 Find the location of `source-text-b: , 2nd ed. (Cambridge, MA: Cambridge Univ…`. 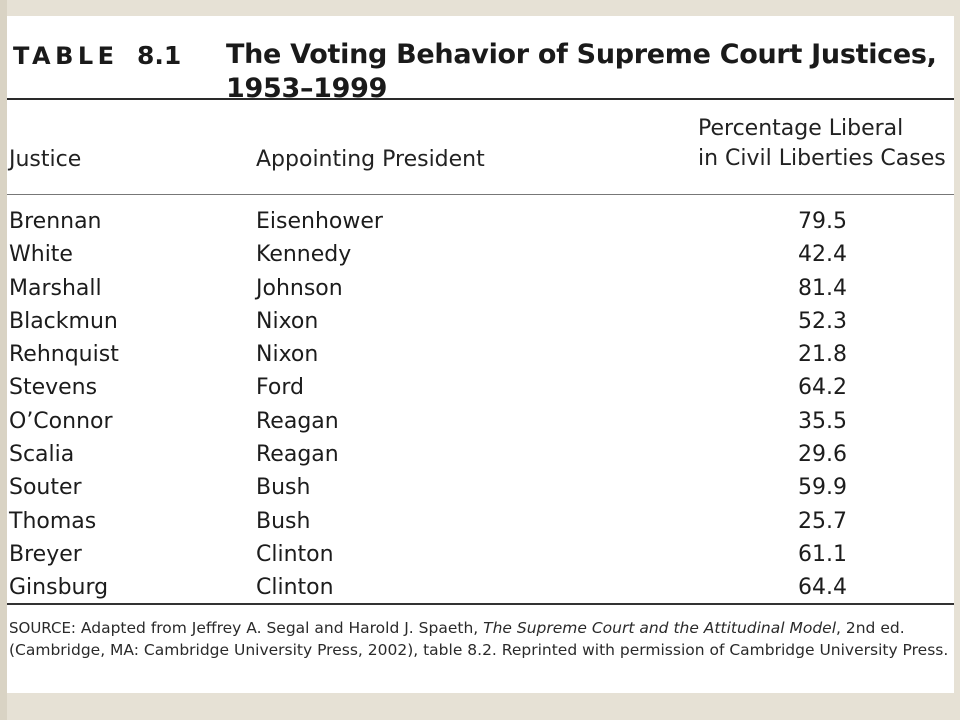

source-text-b: , 2nd ed. (Cambridge, MA: Cambridge Univ… is located at coordinates (479, 639).